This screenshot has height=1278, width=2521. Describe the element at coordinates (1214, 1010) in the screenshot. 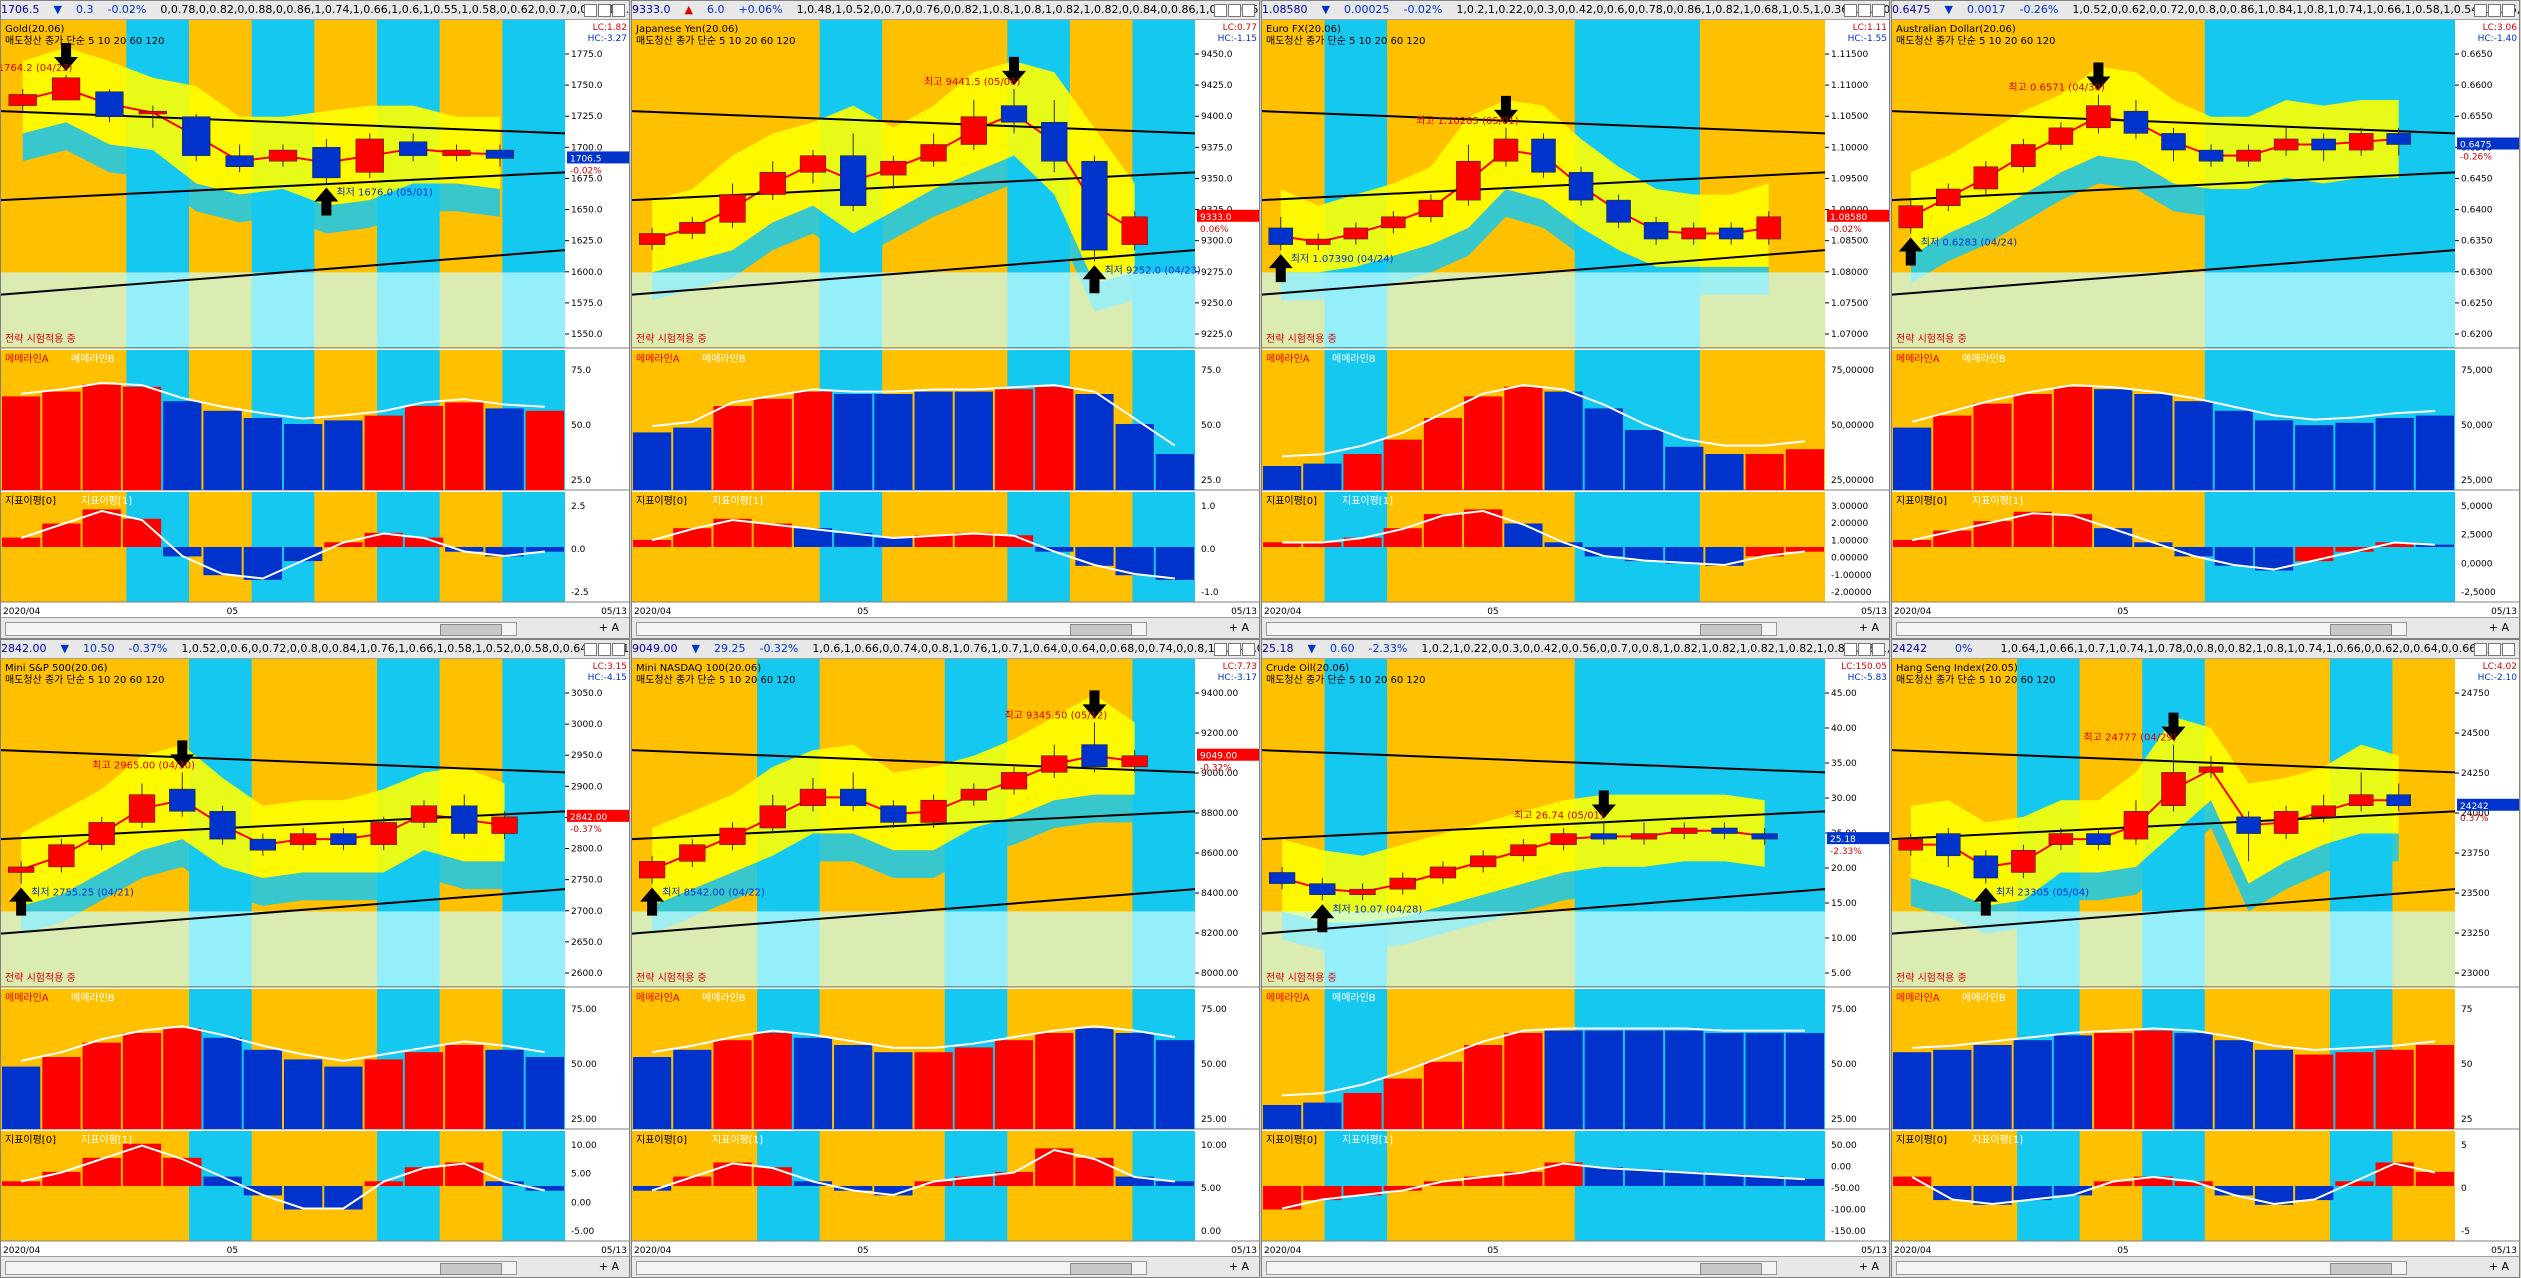

I see `volume-tick-label: 75.00` at that location.